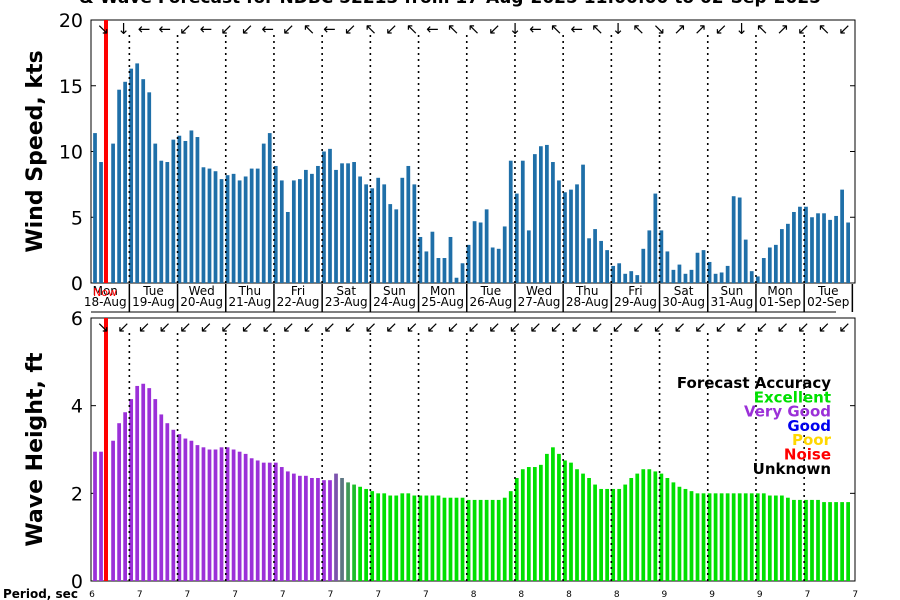 The height and width of the screenshot is (600, 900). I want to click on period-row: Period, sec 6 7 7 7 7 7 7 7 8 8 8 8 9 9 9 7 7, so click(430, 593).